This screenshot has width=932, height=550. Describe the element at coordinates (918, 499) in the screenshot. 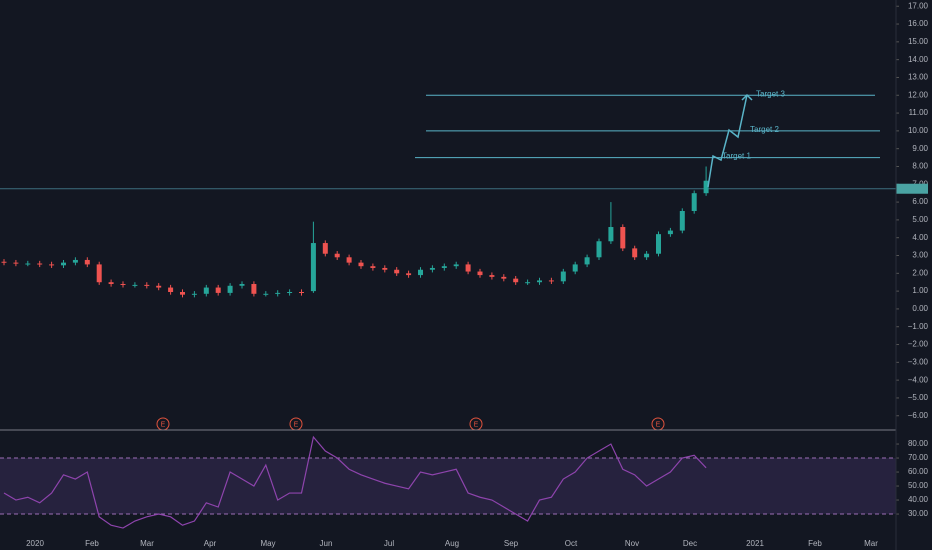

I see `y-tick-label: 40.00` at that location.